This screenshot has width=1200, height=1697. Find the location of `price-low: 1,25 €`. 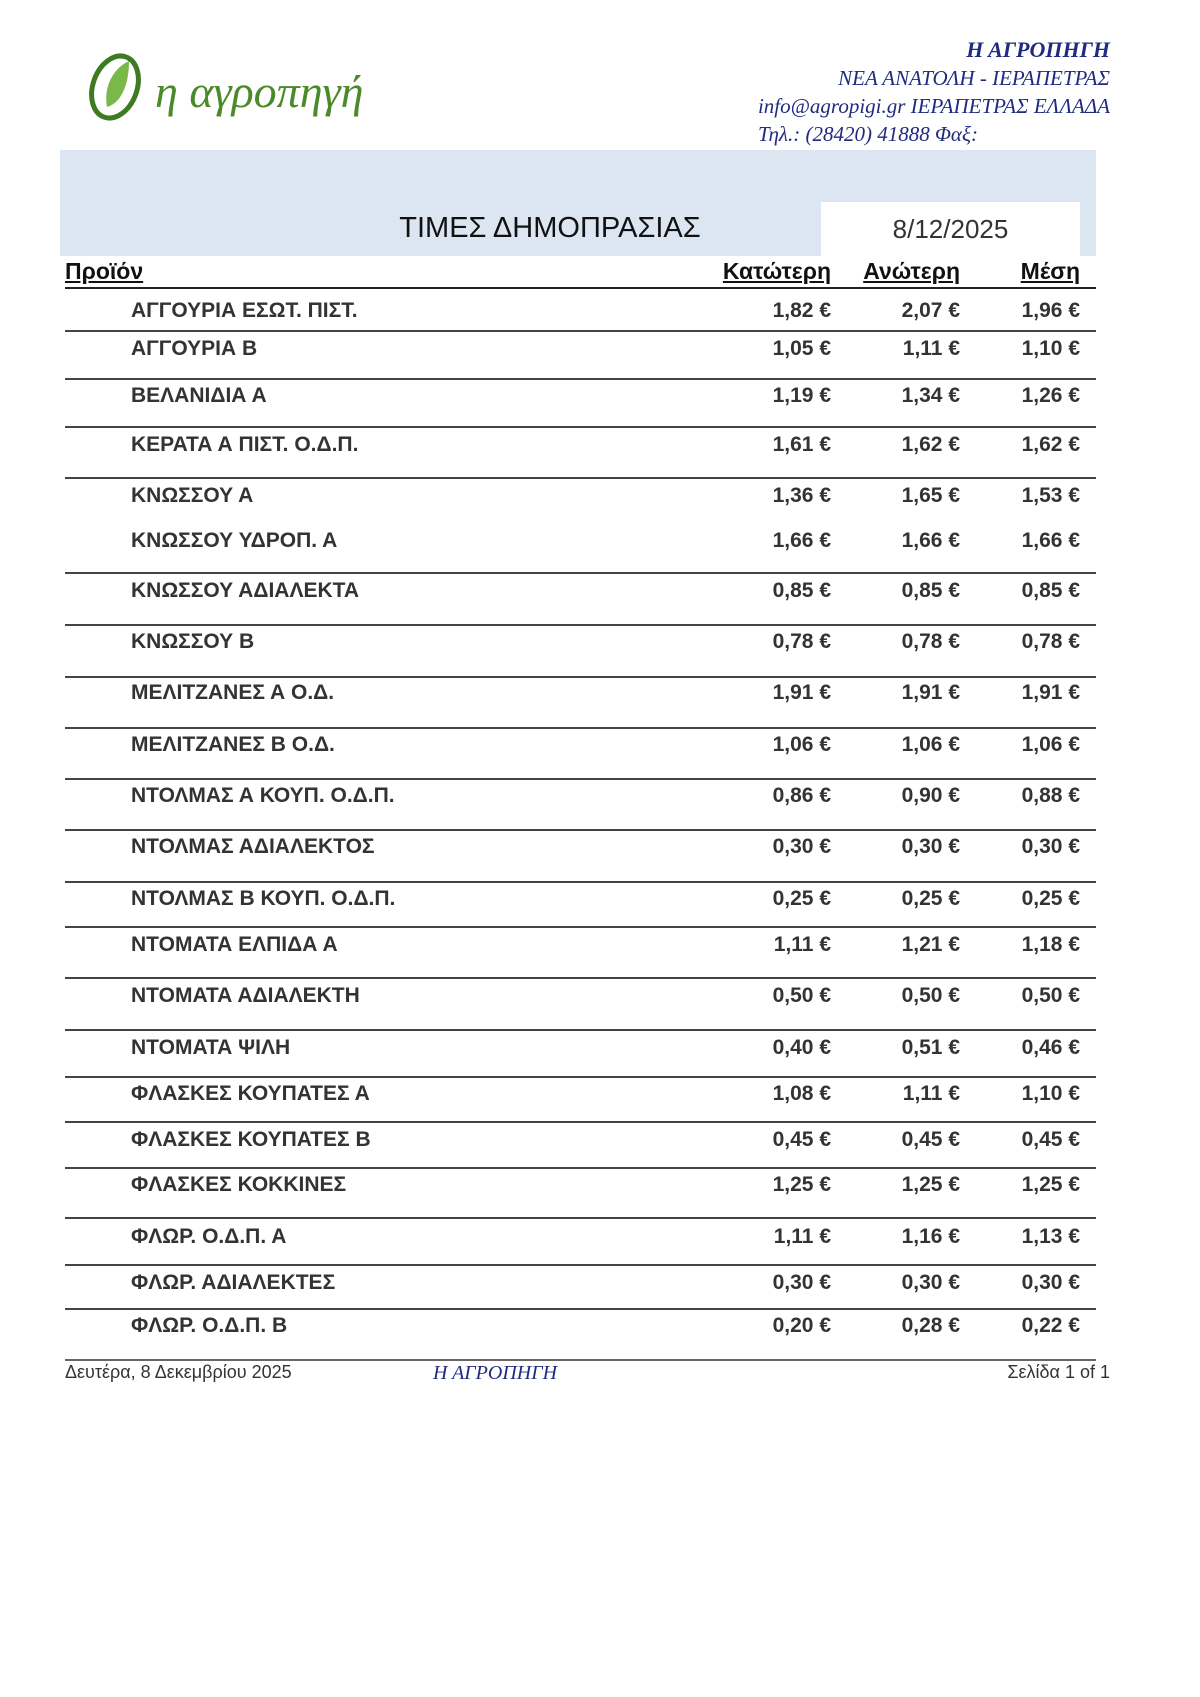

price-low: 1,25 € is located at coordinates (801, 1184).